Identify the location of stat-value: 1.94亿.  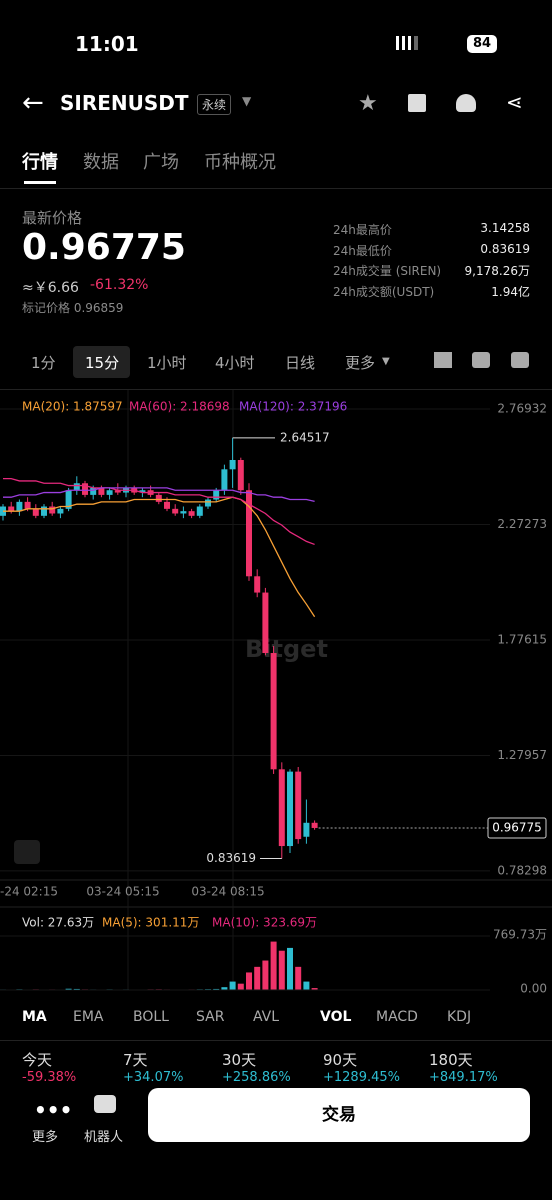
(510, 292).